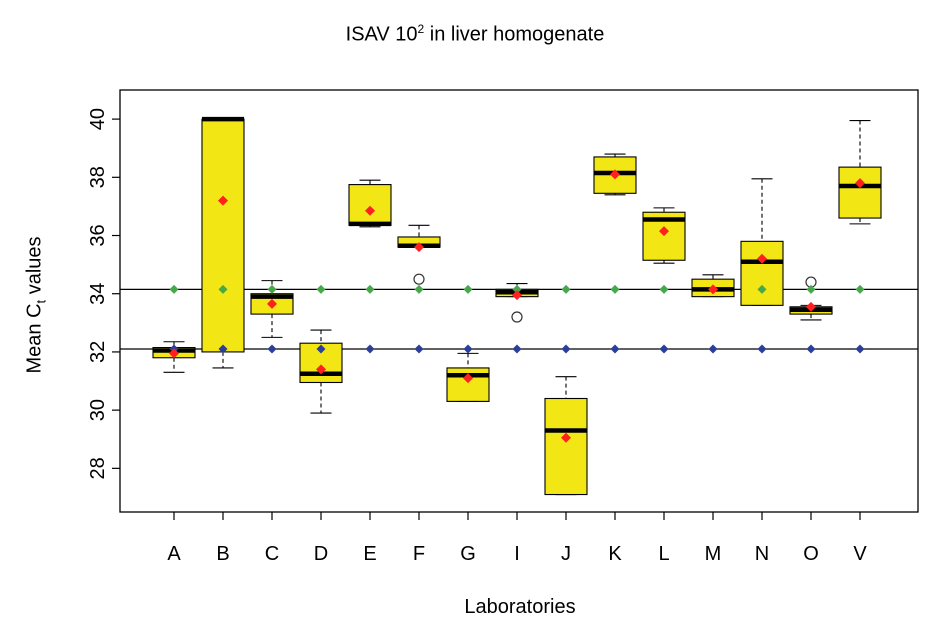 The image size is (950, 644). Describe the element at coordinates (34, 268) in the screenshot. I see `y-axis-label-rest: values` at that location.